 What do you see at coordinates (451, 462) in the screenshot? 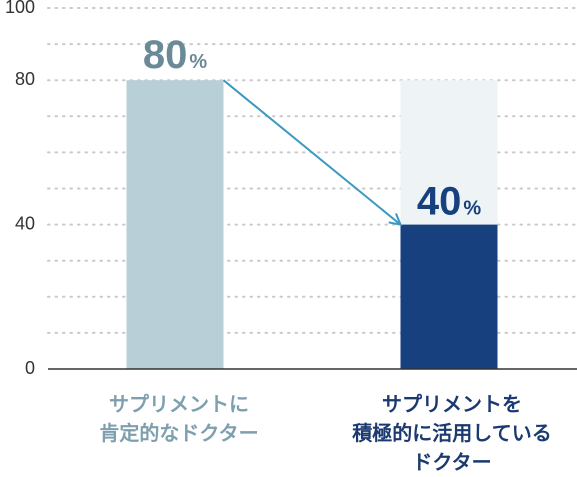
I see `category-label-2-line-3: ドクター` at bounding box center [451, 462].